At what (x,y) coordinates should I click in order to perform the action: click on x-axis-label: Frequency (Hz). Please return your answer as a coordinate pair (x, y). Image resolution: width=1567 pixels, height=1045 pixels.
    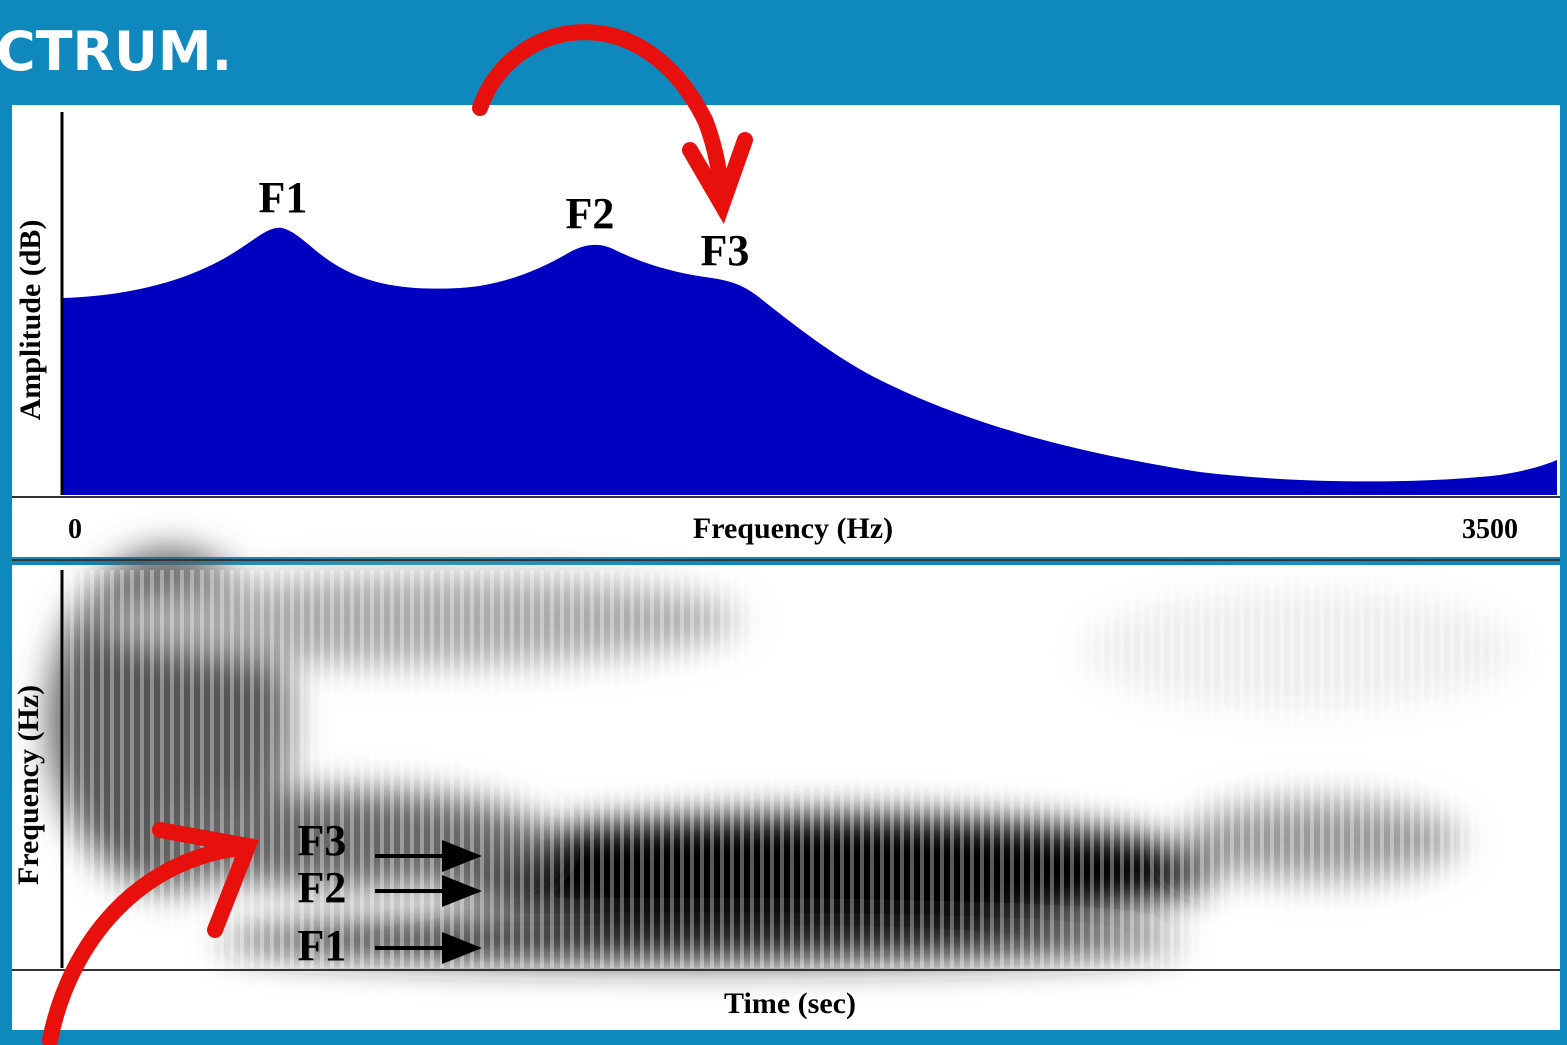
    Looking at the image, I should click on (793, 528).